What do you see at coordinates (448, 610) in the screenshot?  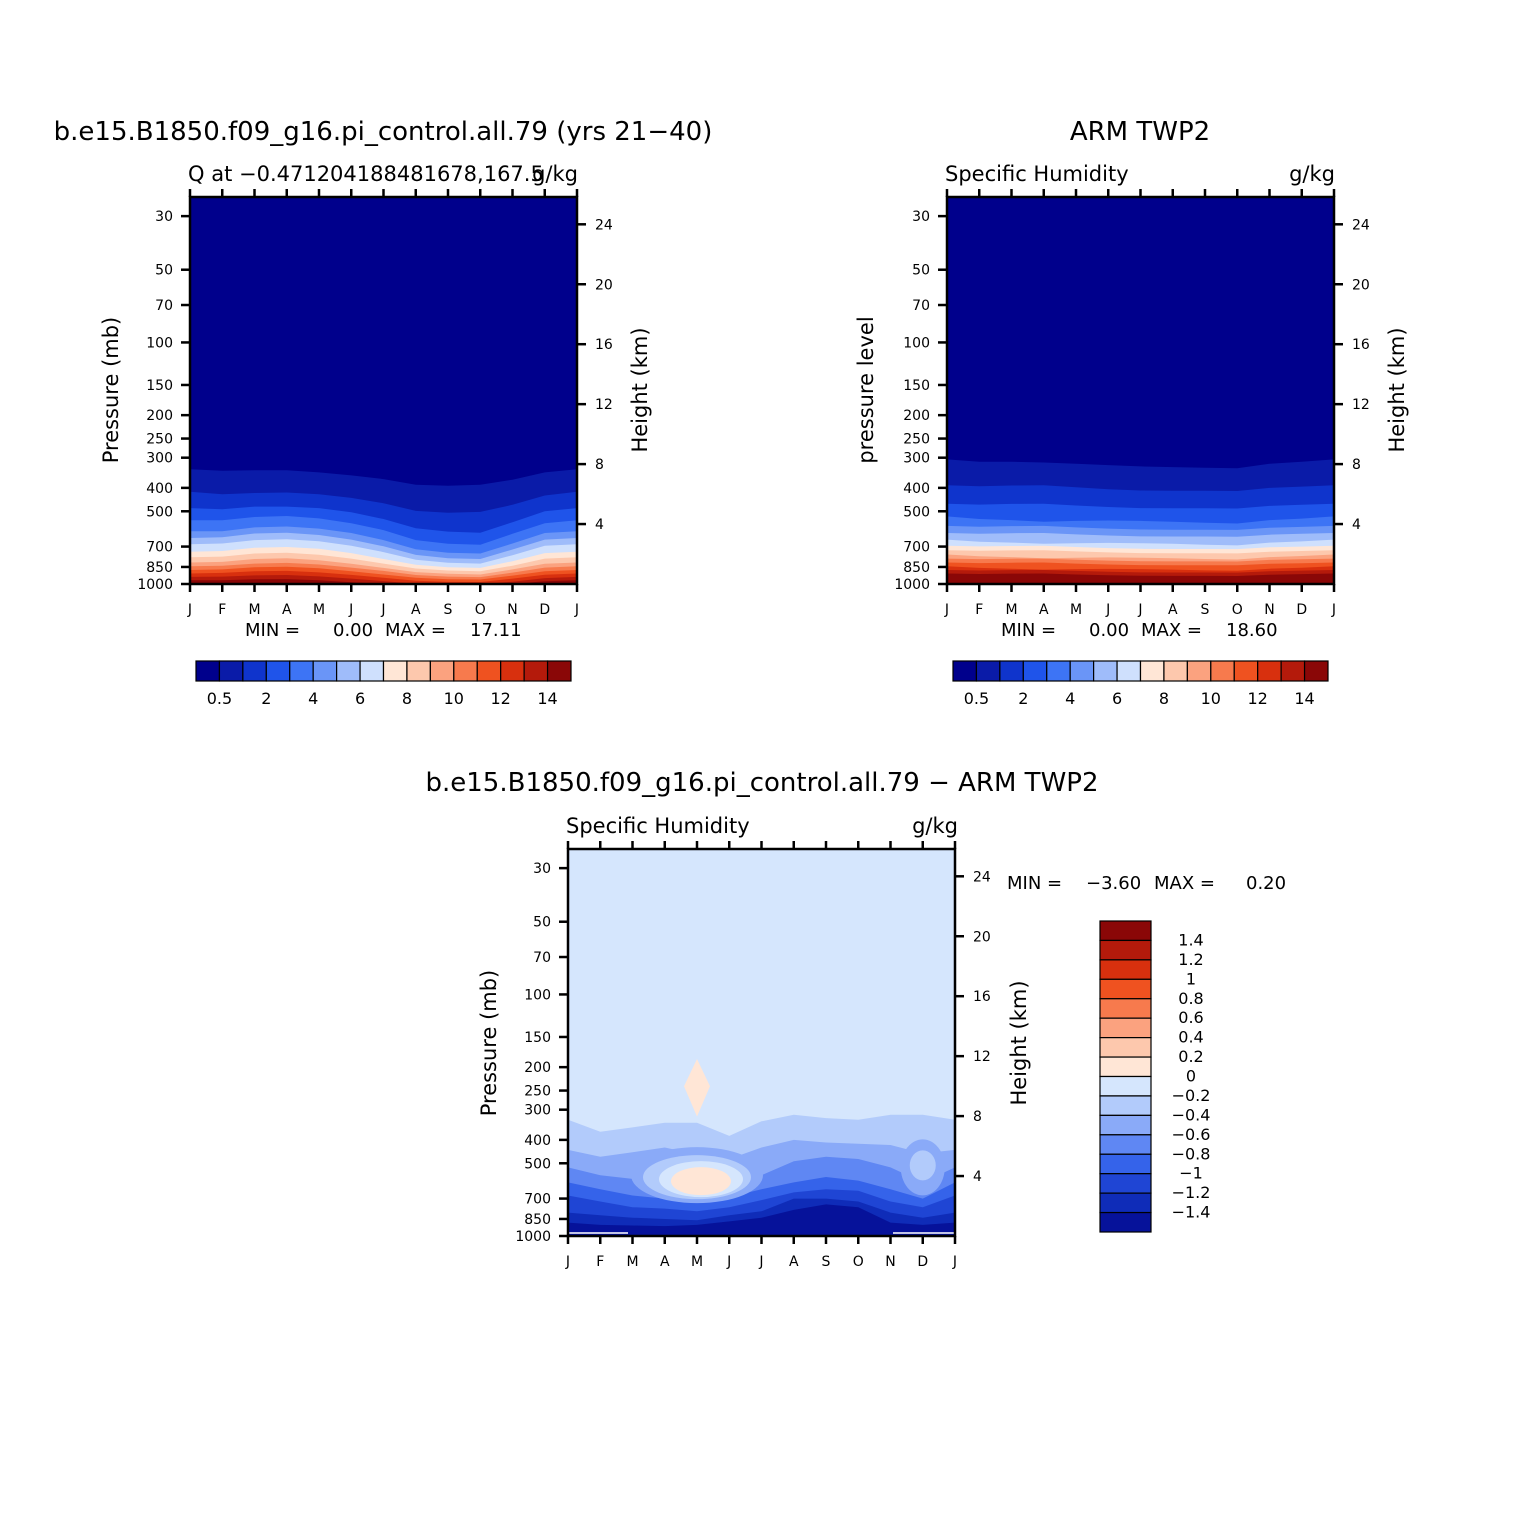 I see `x-tick-label: S` at bounding box center [448, 610].